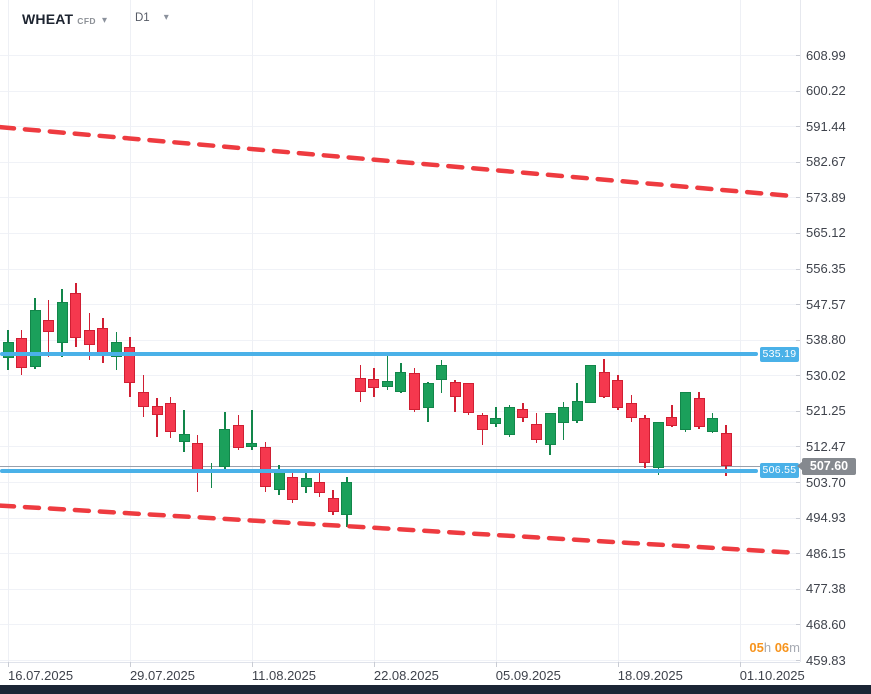 The height and width of the screenshot is (694, 871). I want to click on date-tick-label: 05.09.2025, so click(528, 675).